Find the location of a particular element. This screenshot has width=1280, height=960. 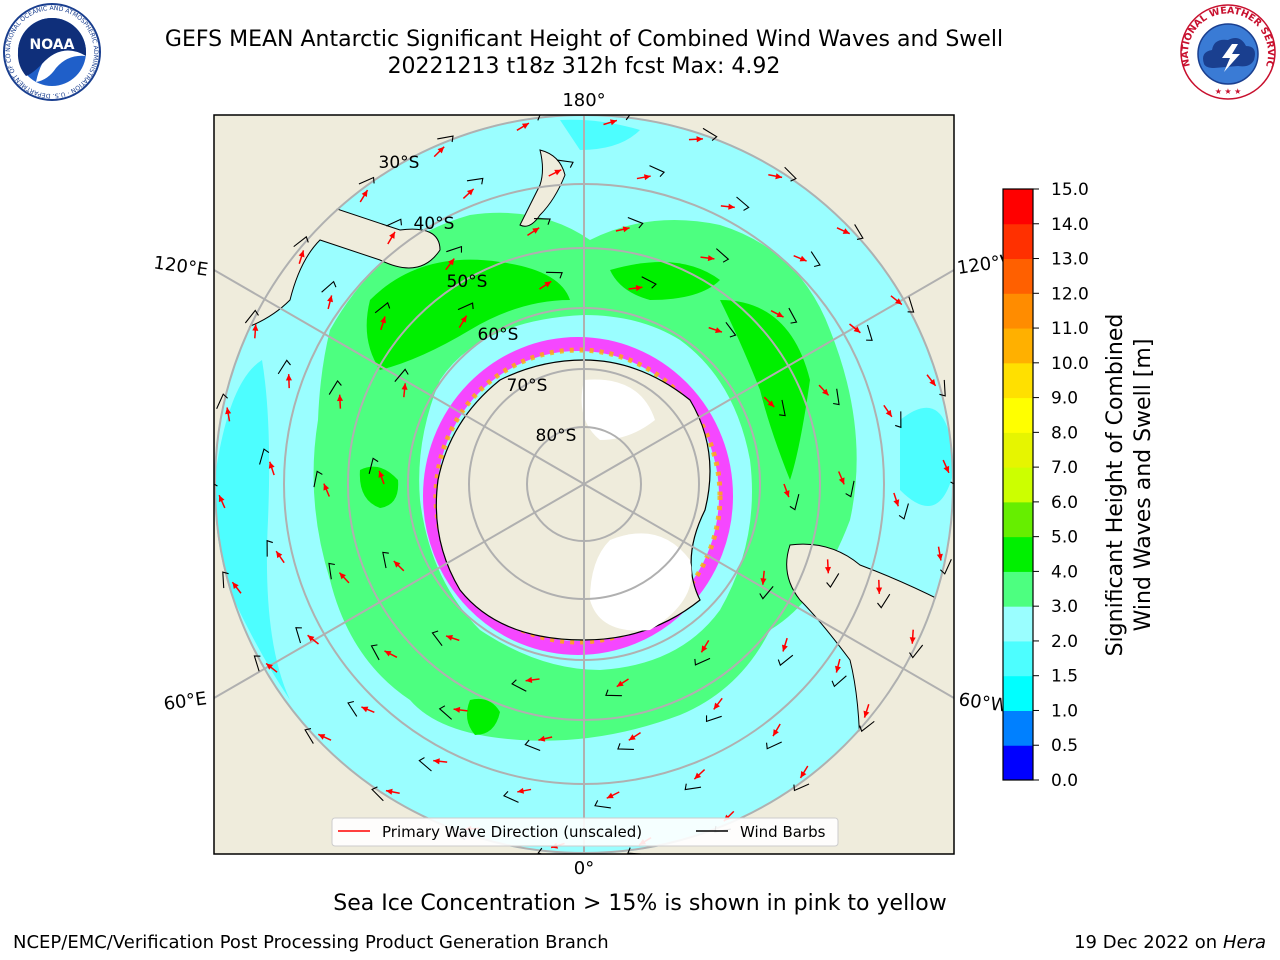

bright-green-patch-north is located at coordinates (468, 314).